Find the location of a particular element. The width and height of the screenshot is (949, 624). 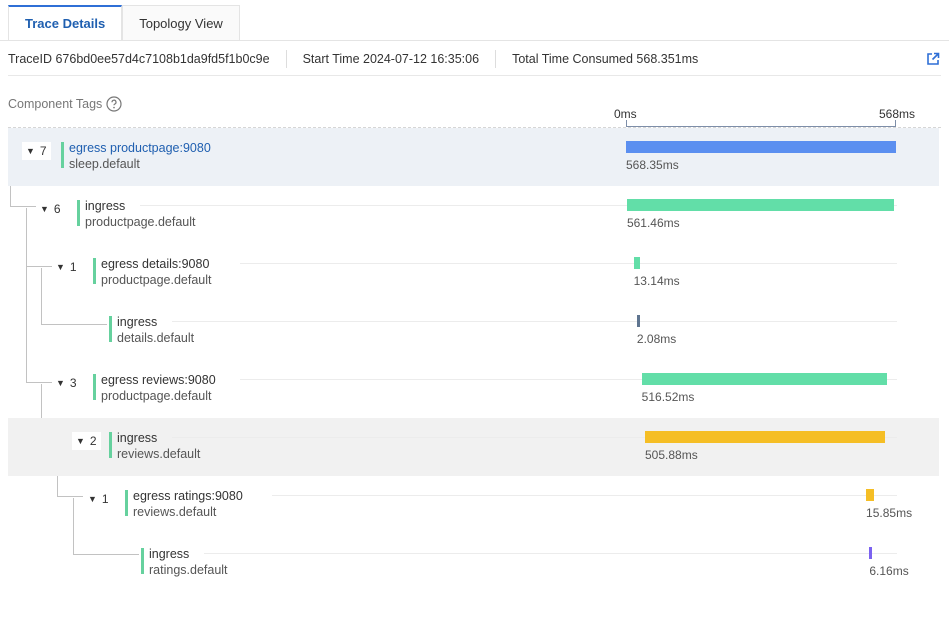

span-service: details.default is located at coordinates (156, 338).